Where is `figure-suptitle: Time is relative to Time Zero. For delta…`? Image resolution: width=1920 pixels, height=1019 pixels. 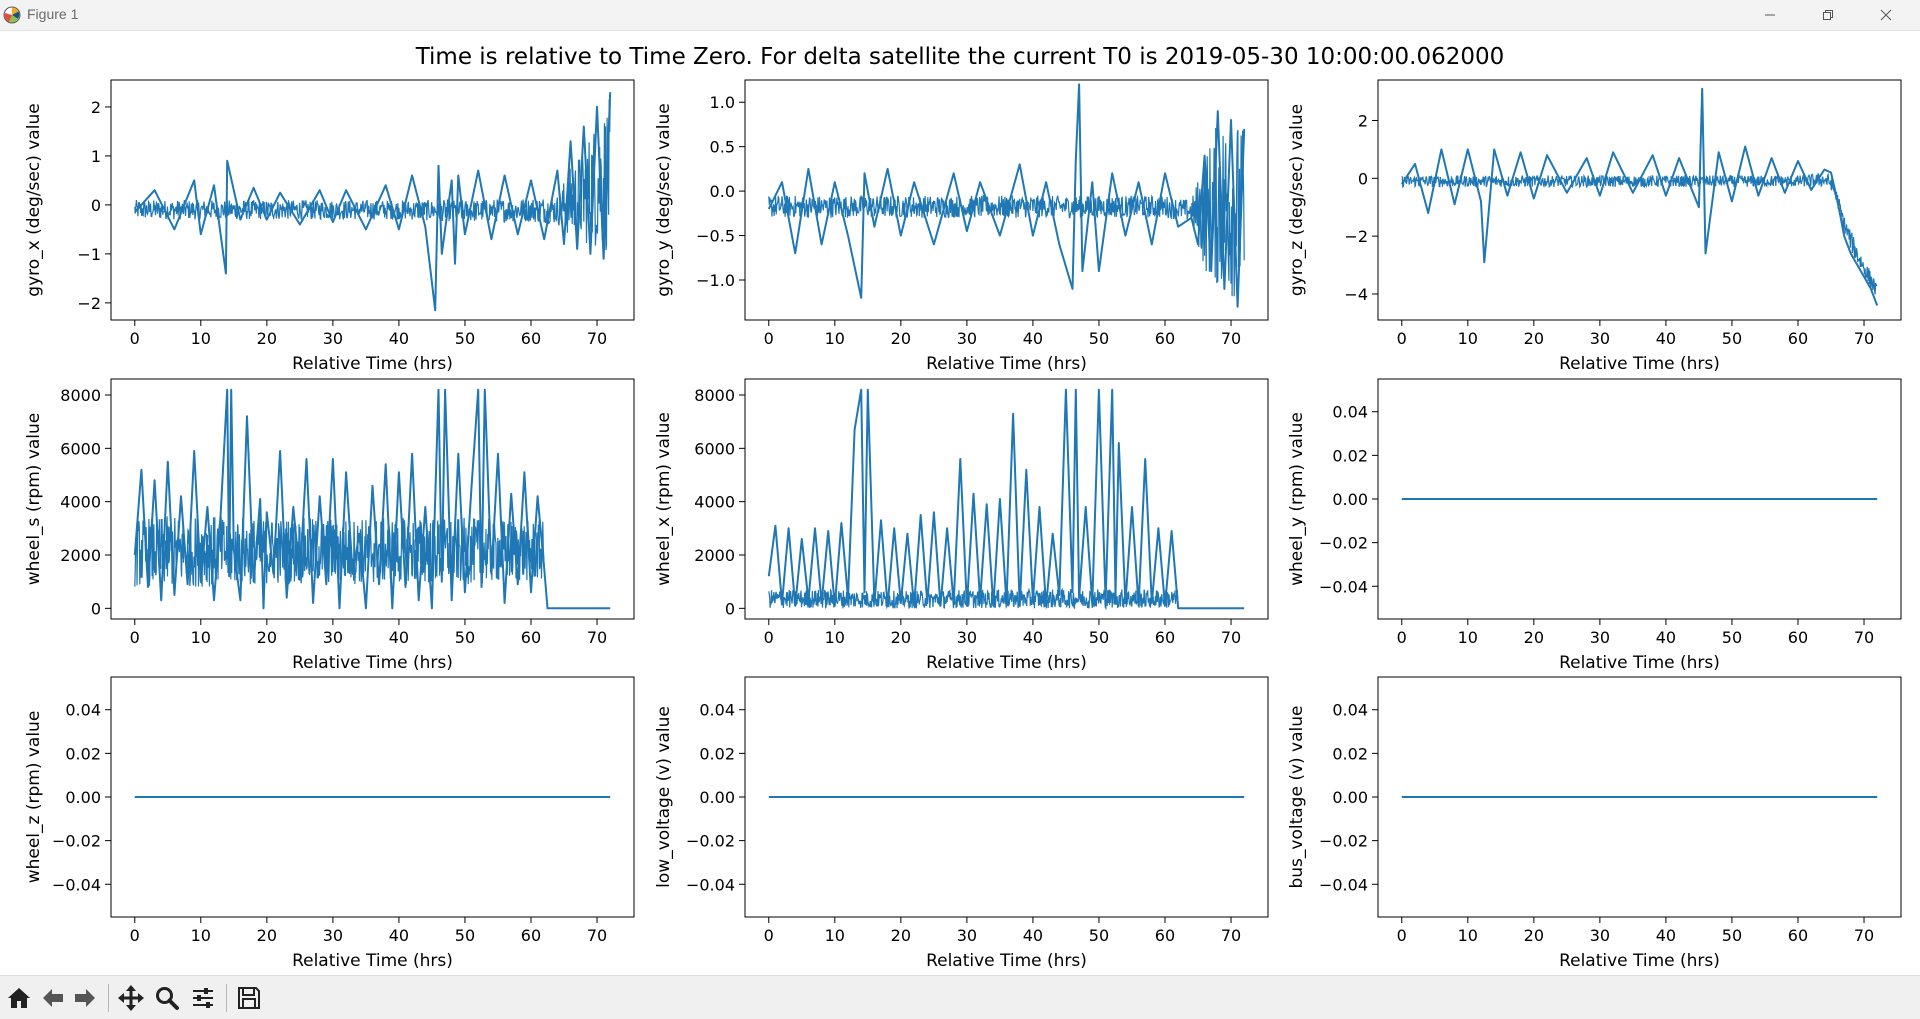 figure-suptitle: Time is relative to Time Zero. For delta… is located at coordinates (960, 57).